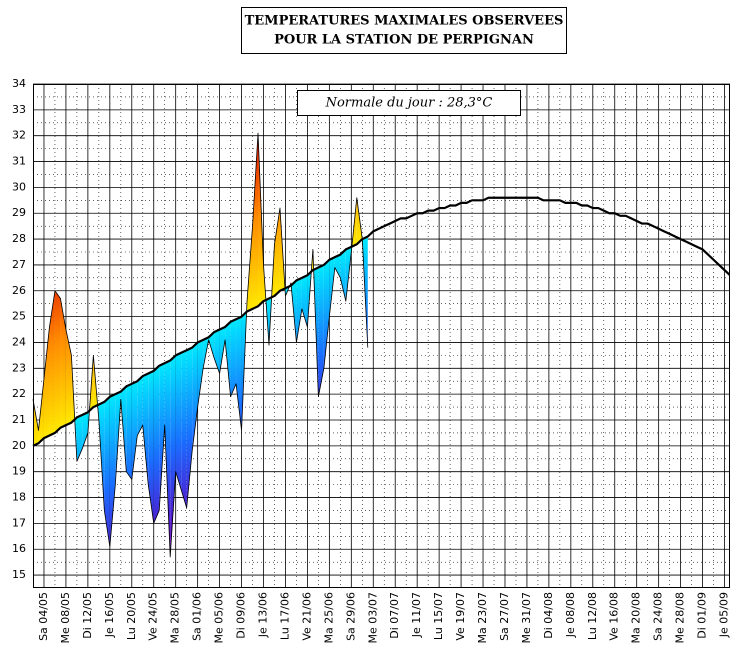 Image resolution: width=730 pixels, height=656 pixels. What do you see at coordinates (394, 615) in the screenshot?
I see `x-tick-label: Di 07/07` at bounding box center [394, 615].